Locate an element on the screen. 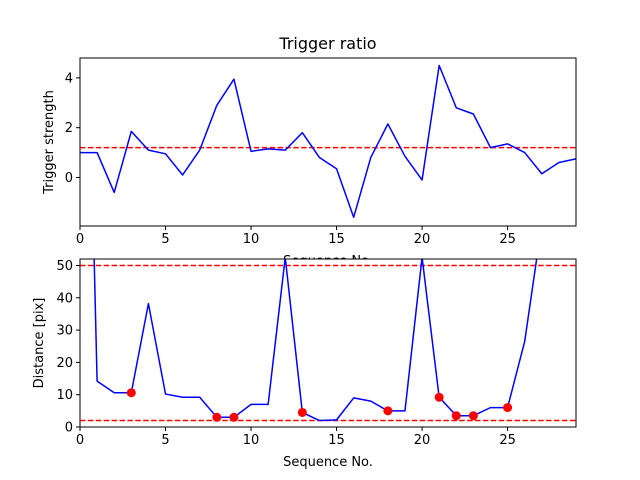 The image size is (640, 480). chart-title: Trigger ratio is located at coordinates (327, 43).